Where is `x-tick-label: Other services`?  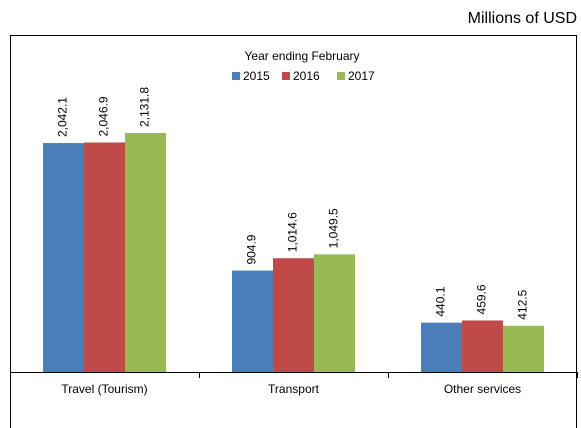 x-tick-label: Other services is located at coordinates (482, 389).